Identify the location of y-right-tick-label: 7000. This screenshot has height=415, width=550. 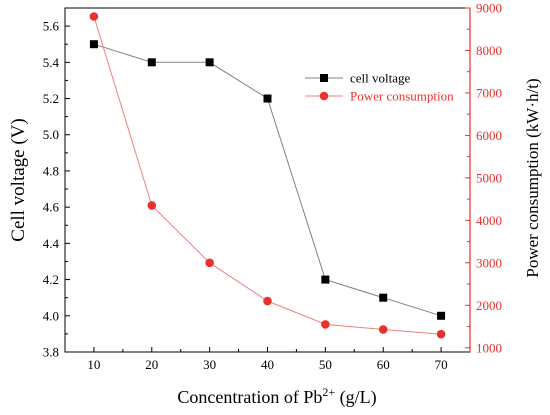
(489, 92).